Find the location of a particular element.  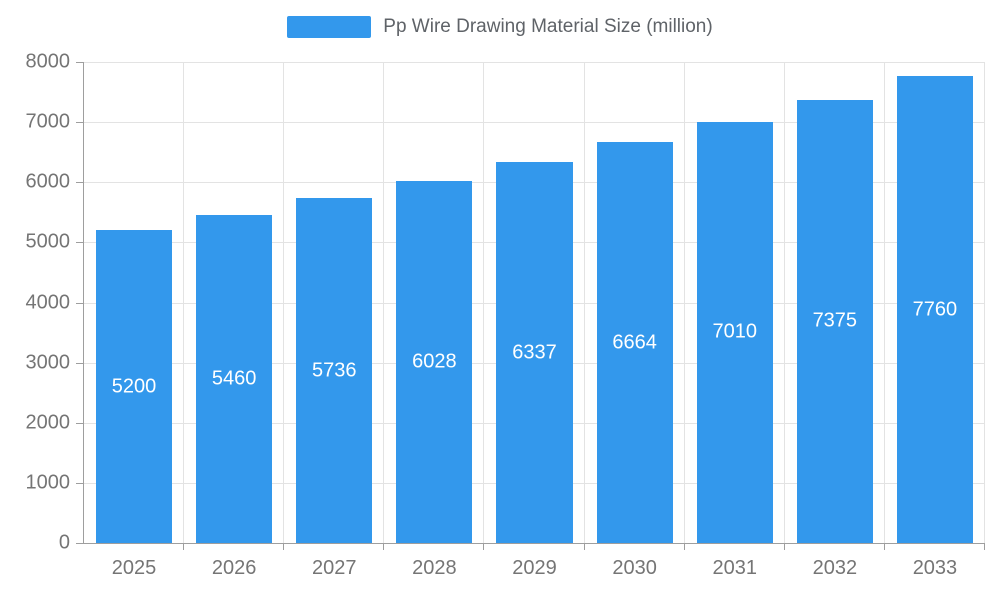

bar-value-label: 5200 is located at coordinates (134, 386).